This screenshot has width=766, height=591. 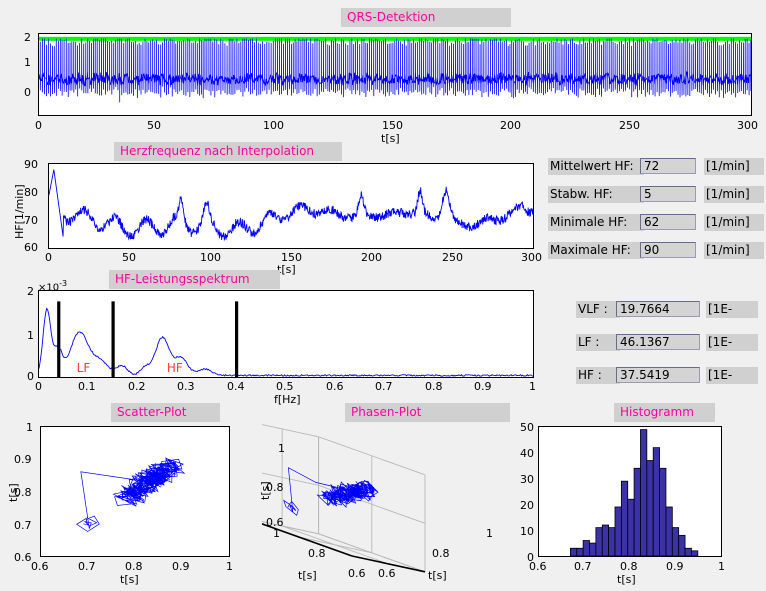 What do you see at coordinates (437, 575) in the screenshot?
I see `phase-xaxis-label: t[s]` at bounding box center [437, 575].